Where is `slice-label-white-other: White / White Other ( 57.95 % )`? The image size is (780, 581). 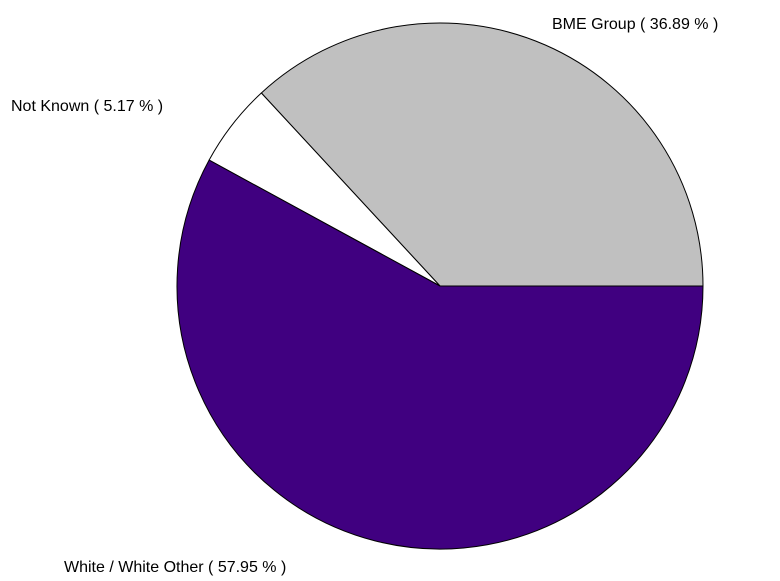
slice-label-white-other: White / White Other ( 57.95 % ) is located at coordinates (175, 567).